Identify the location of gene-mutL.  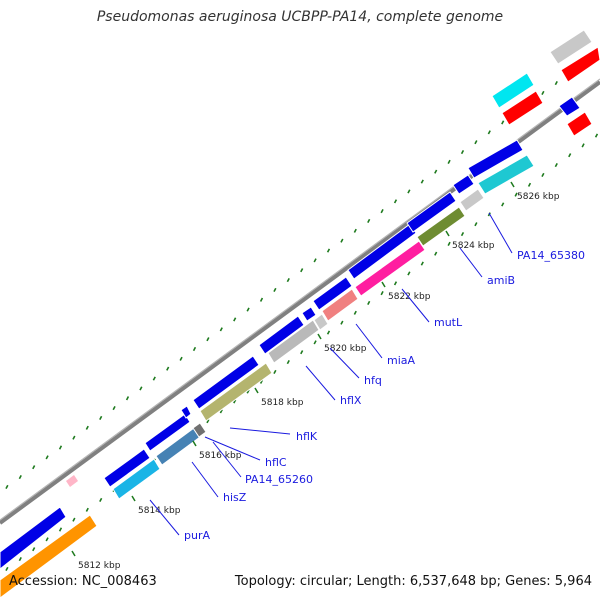
(390, 268).